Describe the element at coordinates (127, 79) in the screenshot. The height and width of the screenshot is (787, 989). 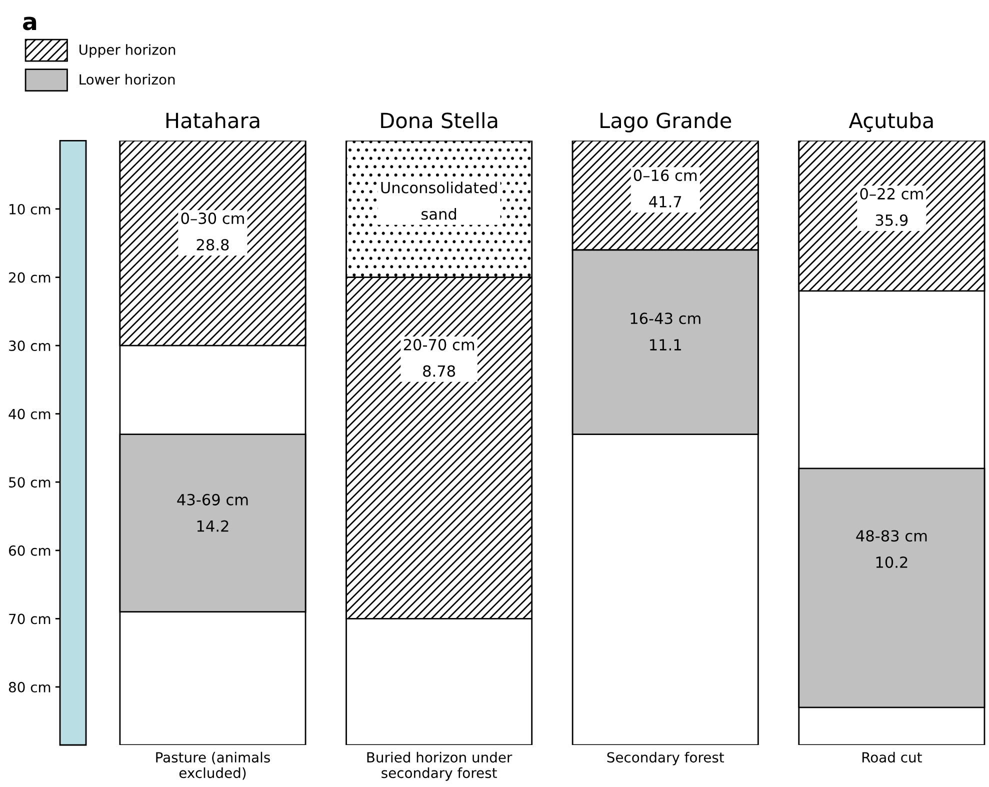
I see `legend-label: Lower horizon` at that location.